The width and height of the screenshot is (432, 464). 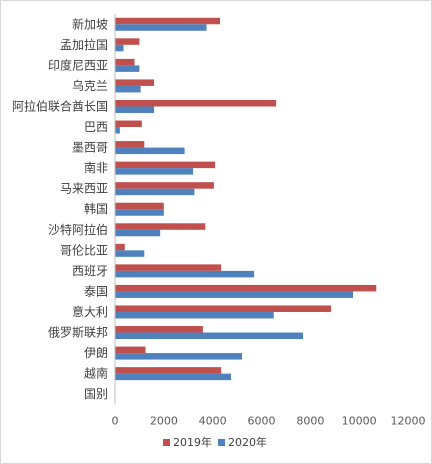 What do you see at coordinates (310, 420) in the screenshot?
I see `x-tick-label: 8000` at bounding box center [310, 420].